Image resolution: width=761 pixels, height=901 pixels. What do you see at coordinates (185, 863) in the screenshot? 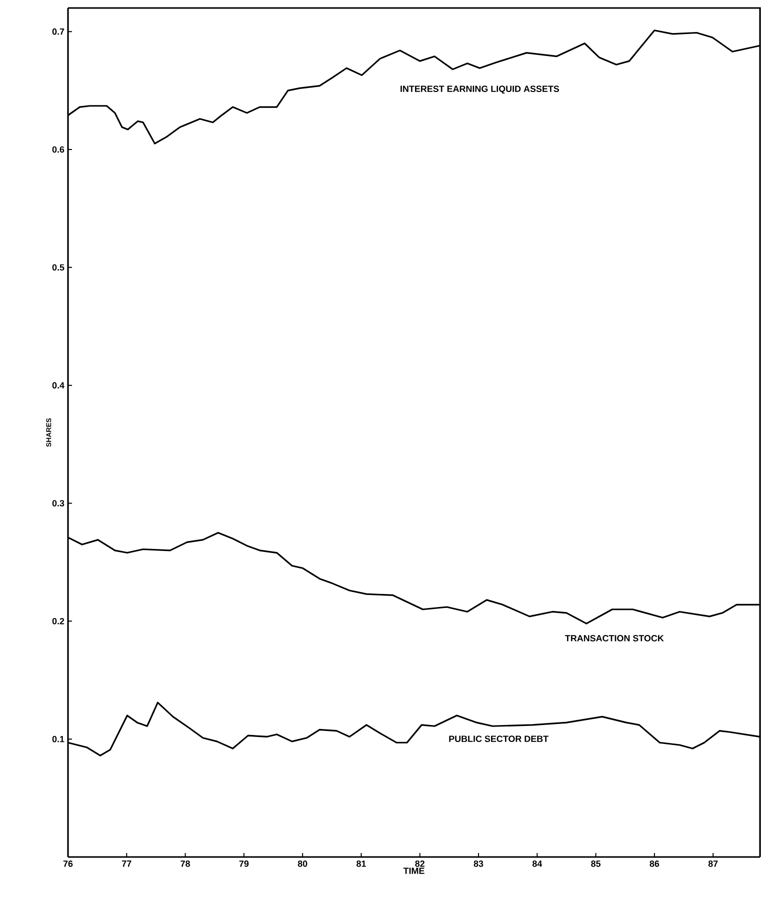
I see `x-tick-label: 78` at bounding box center [185, 863].